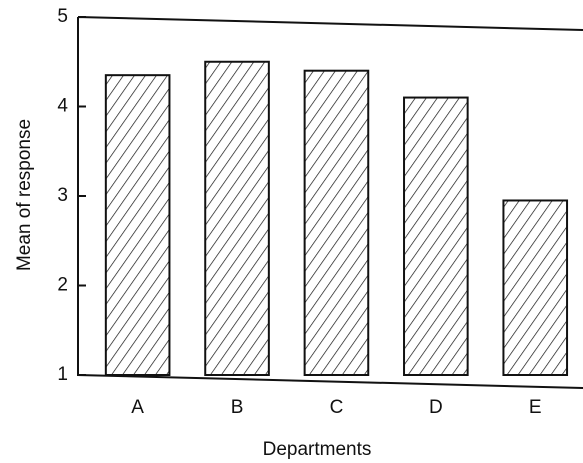  Describe the element at coordinates (62, 106) in the screenshot. I see `y-tick-label: 4` at that location.